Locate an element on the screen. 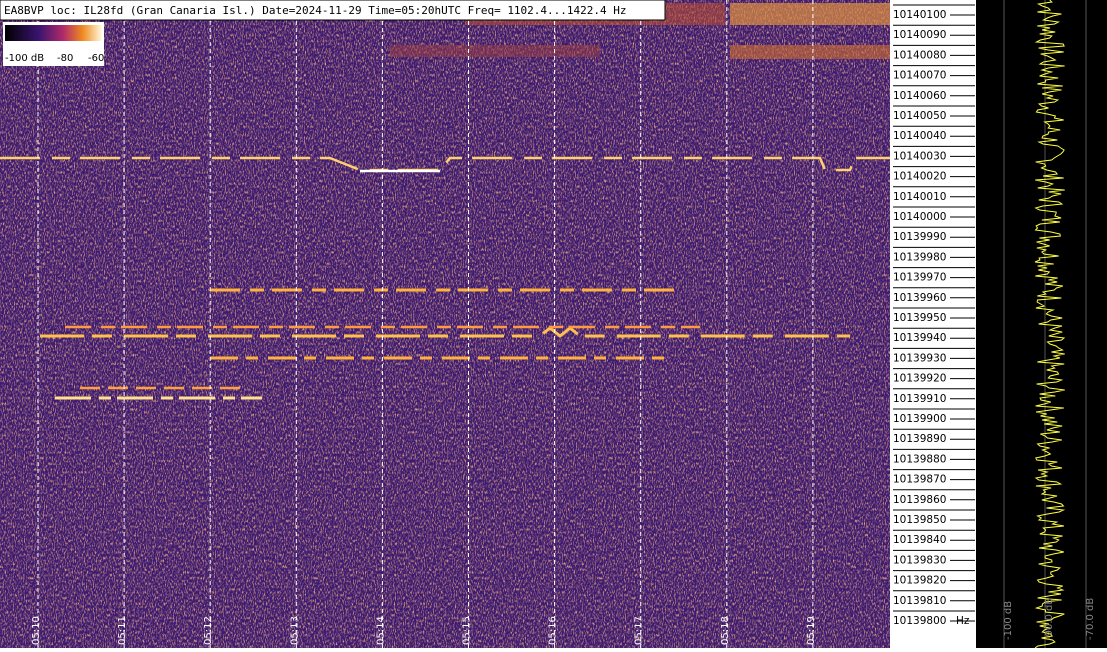 Image resolution: width=1107 pixels, height=652 pixels. spectrum-grid is located at coordinates (1045, 324).